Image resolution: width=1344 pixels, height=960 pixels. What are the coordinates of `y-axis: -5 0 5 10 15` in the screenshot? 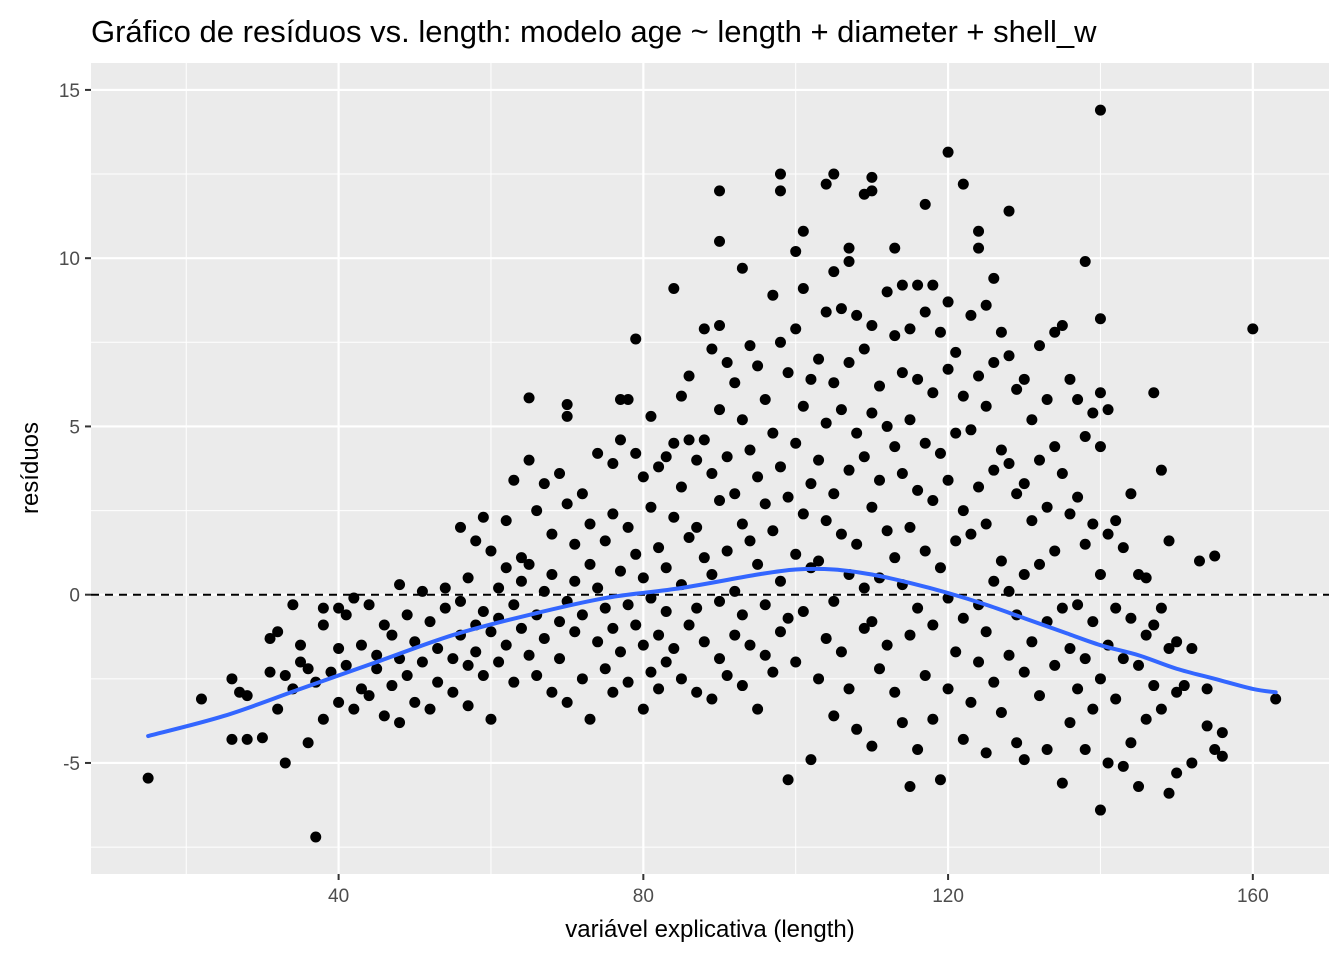 It's located at (75, 428).